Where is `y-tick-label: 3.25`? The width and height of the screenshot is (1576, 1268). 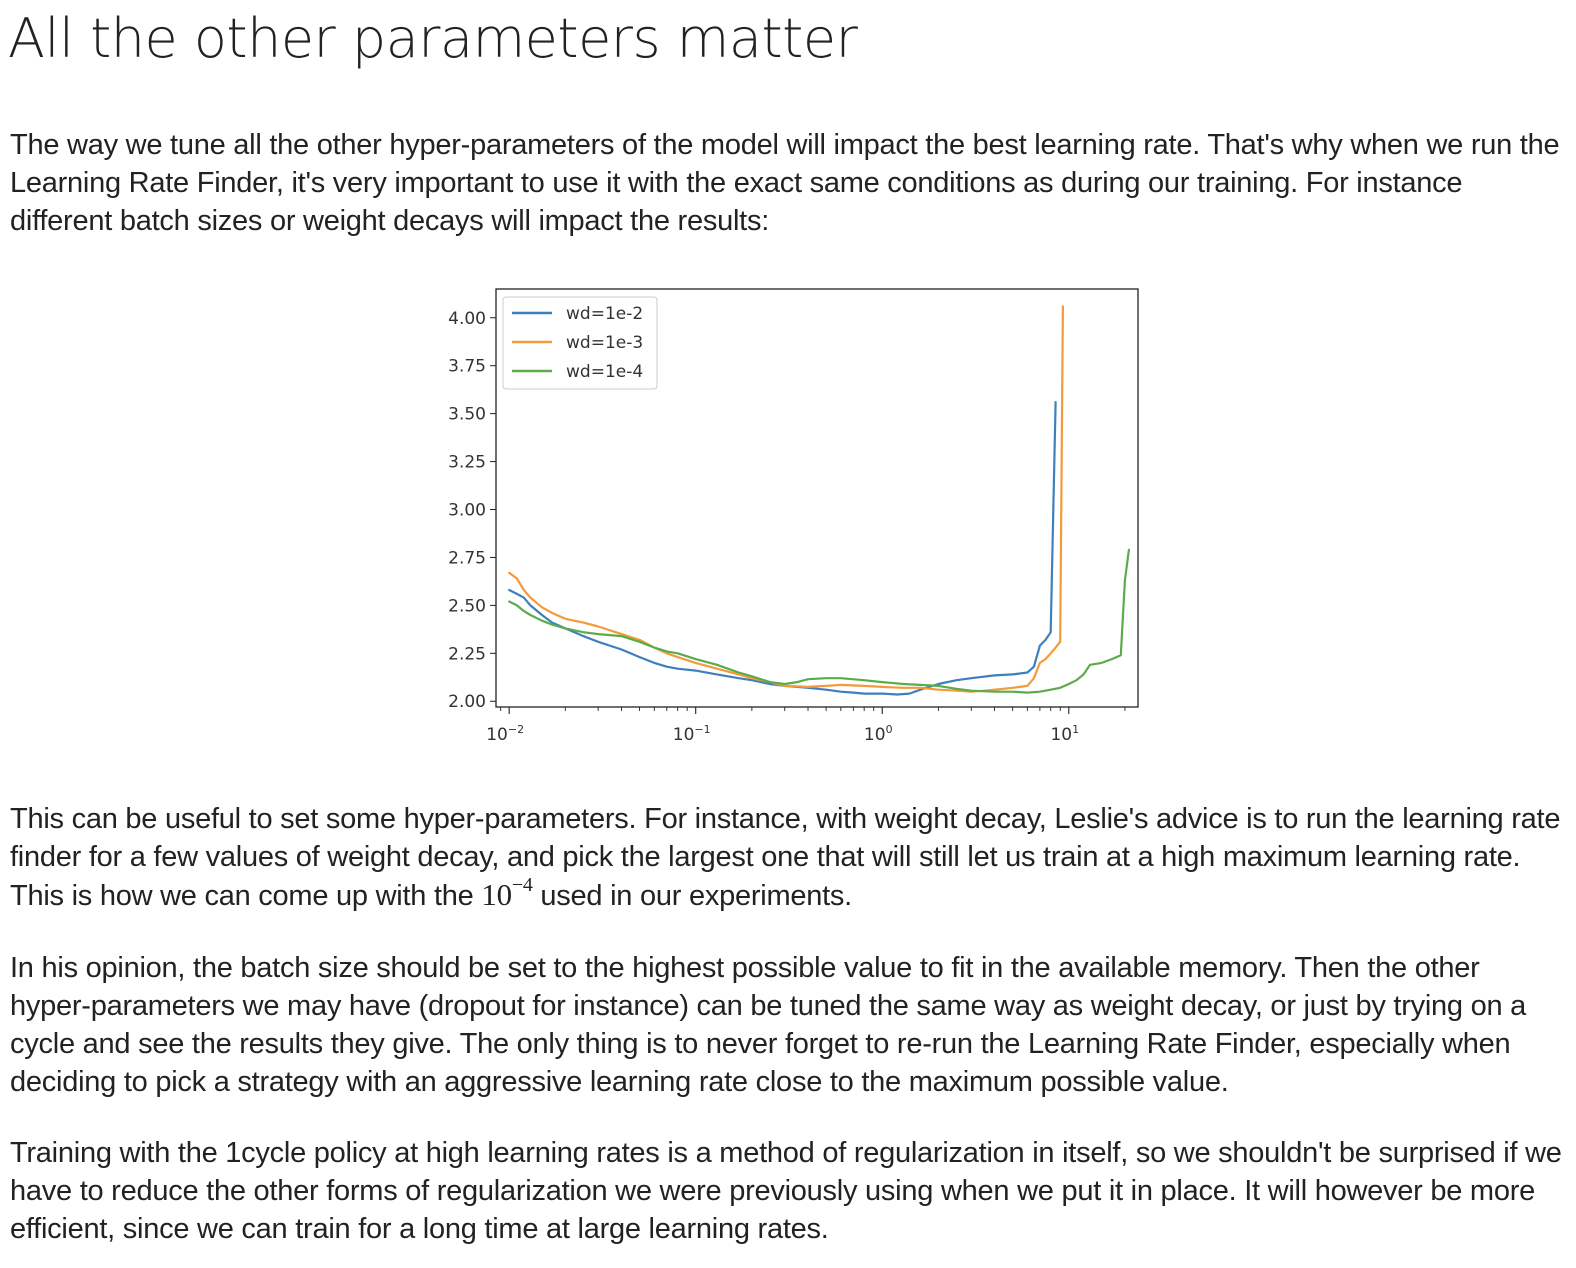 y-tick-label: 3.25 is located at coordinates (467, 463).